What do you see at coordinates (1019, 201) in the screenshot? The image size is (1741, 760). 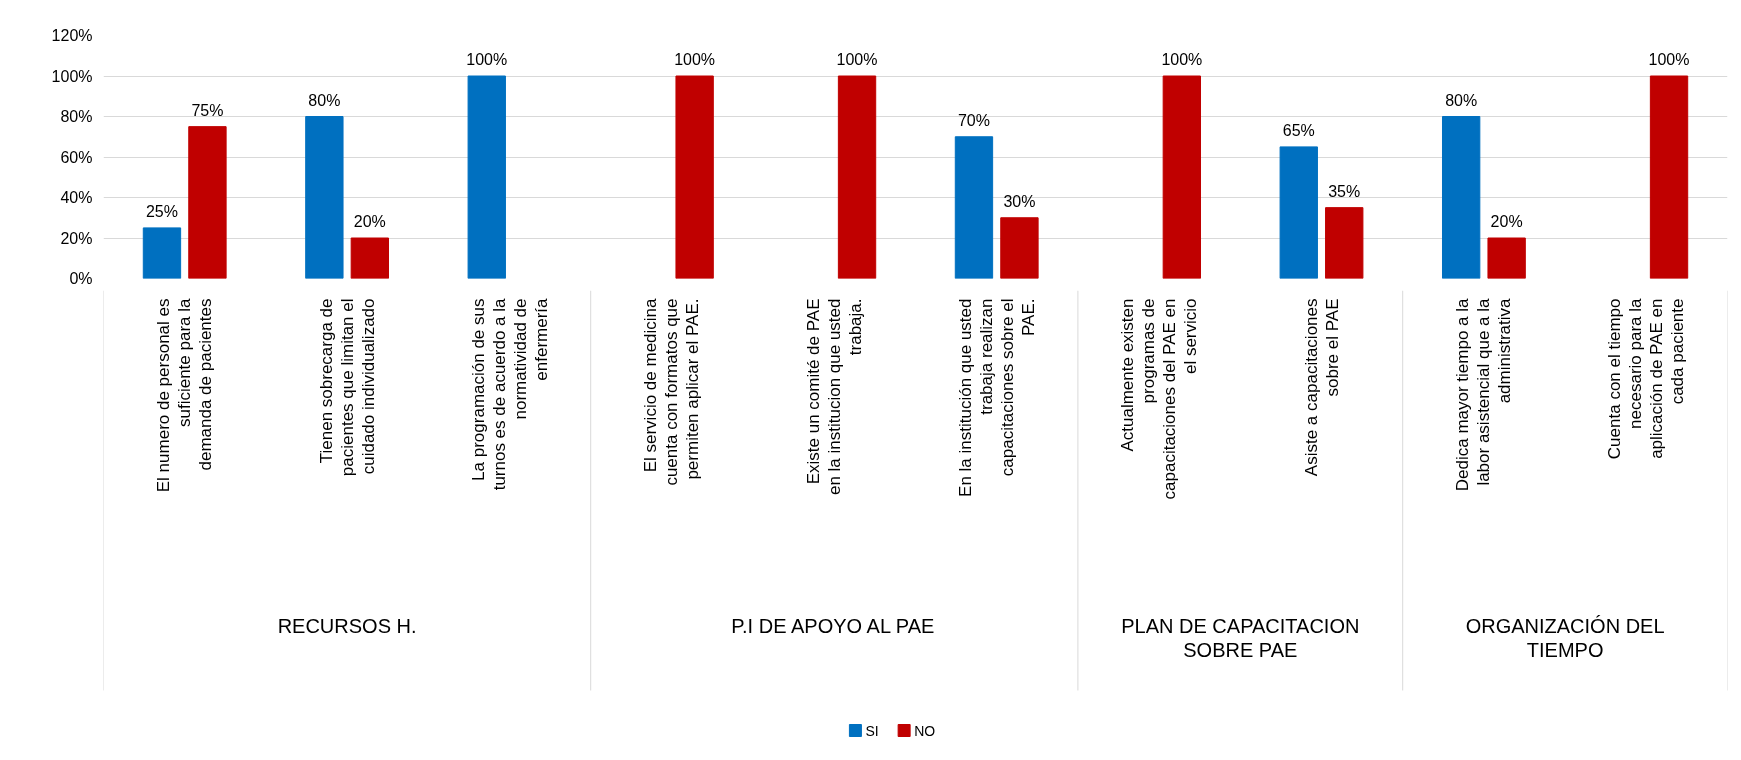 I see `data-label: 30%` at bounding box center [1019, 201].